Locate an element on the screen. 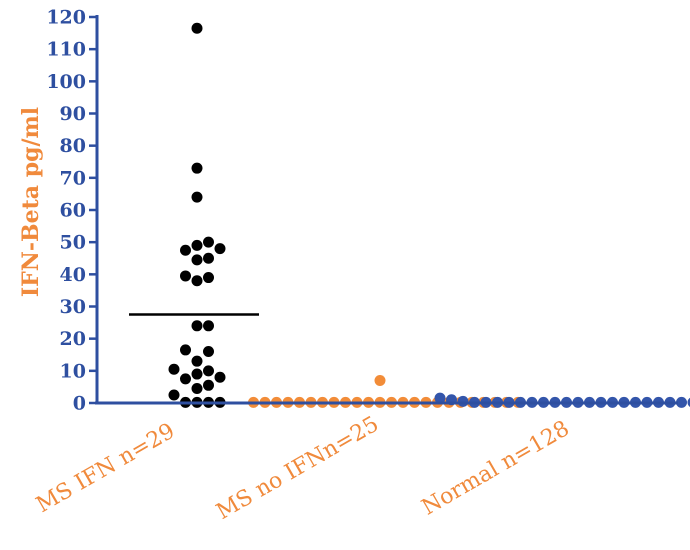  y-tick-label: 60 is located at coordinates (73, 211).